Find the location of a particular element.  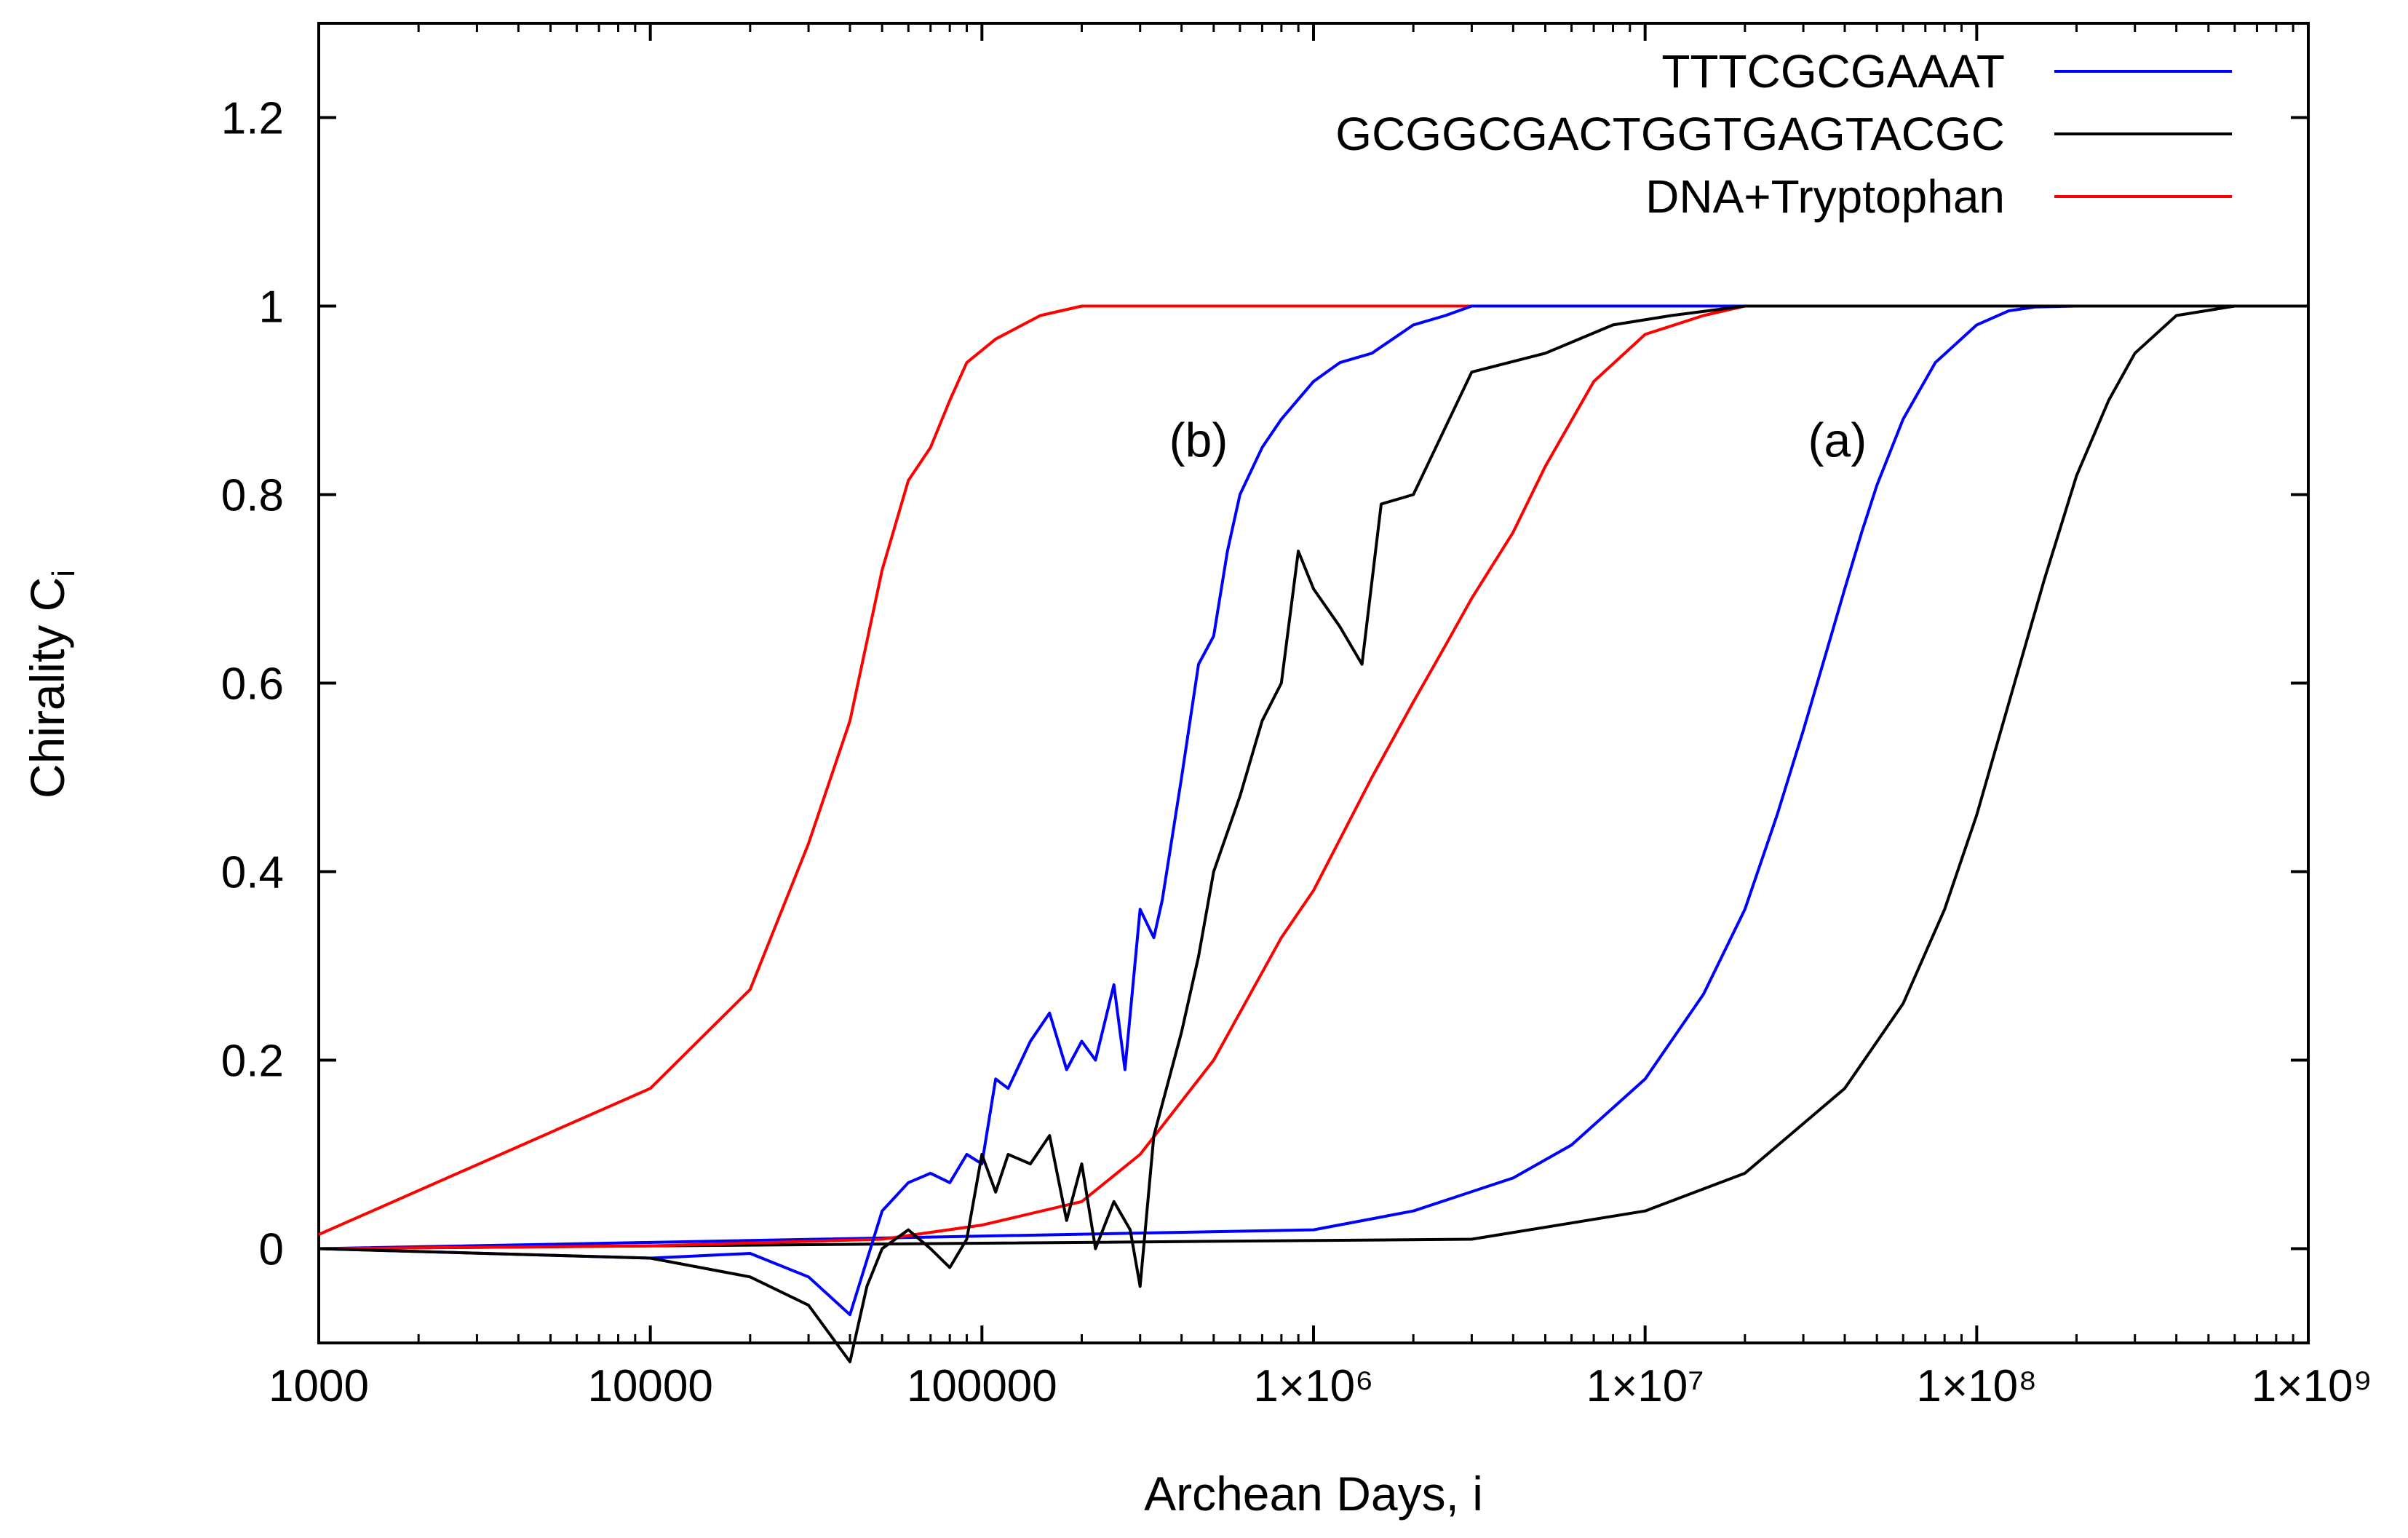

legend-label-2: GCGGCGACTGGTGAGTACGC is located at coordinates (1670, 134).